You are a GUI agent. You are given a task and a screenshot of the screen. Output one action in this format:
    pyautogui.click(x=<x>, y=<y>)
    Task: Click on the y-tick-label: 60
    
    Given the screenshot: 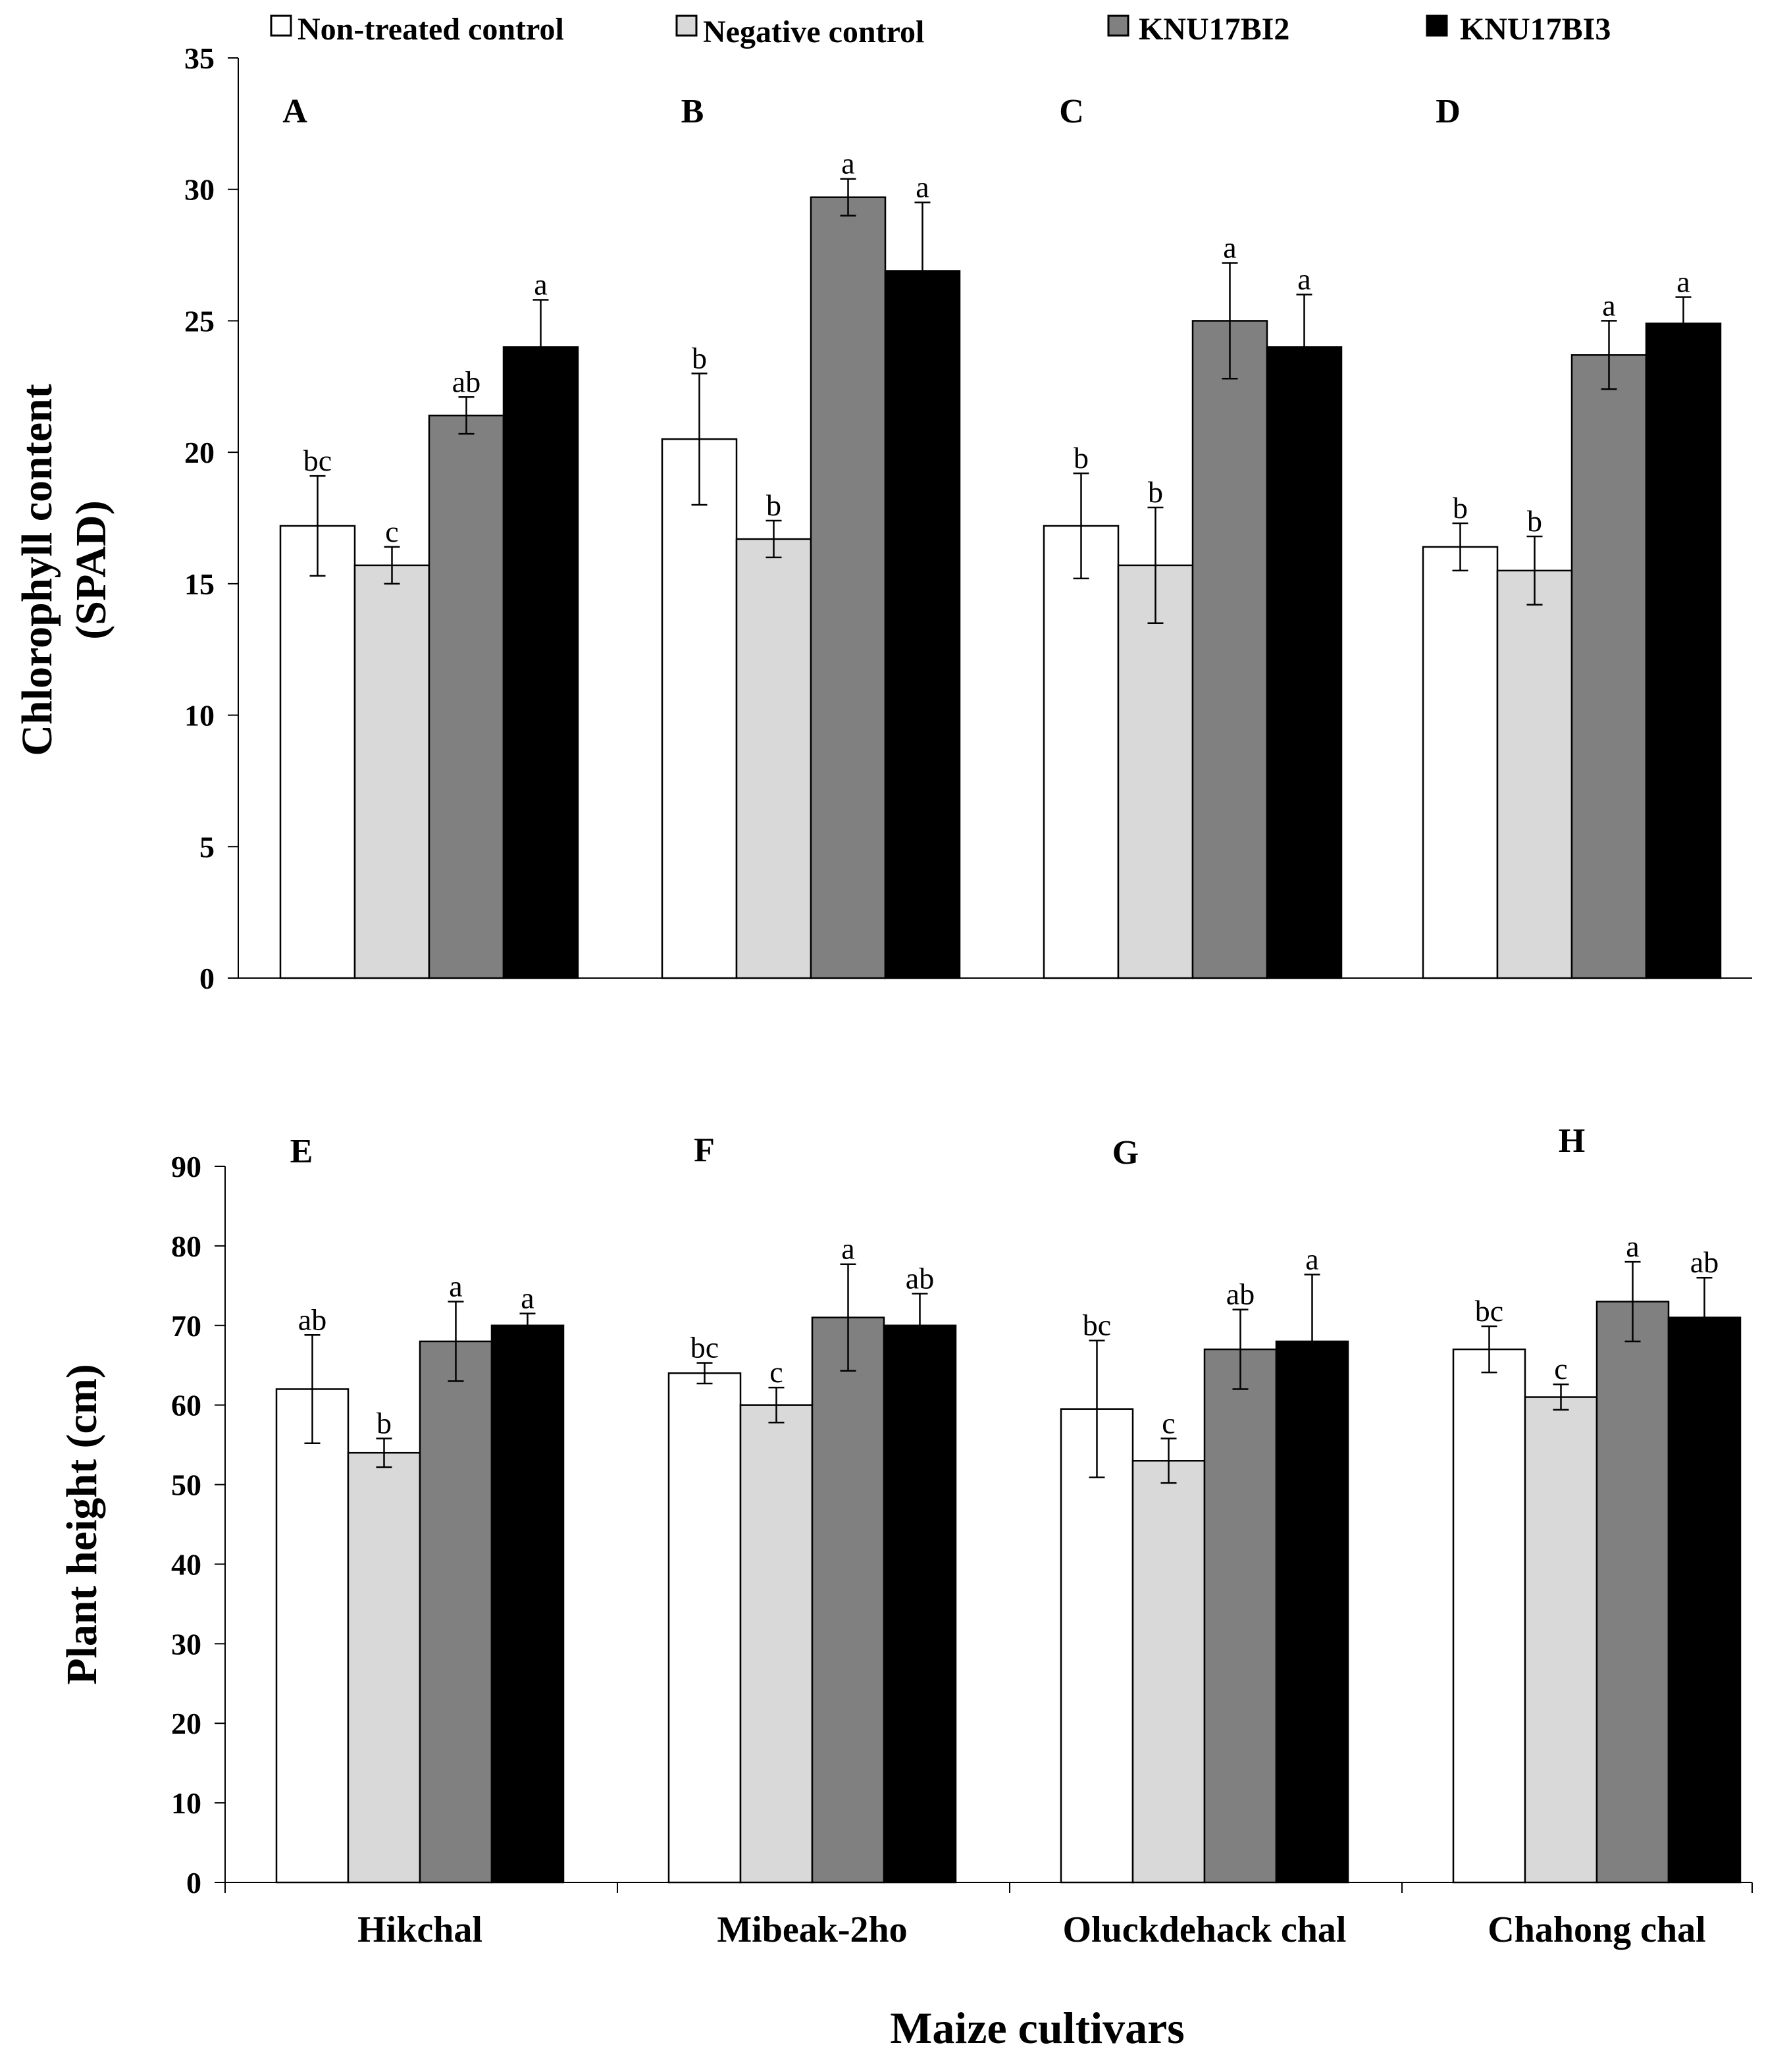 What is the action you would take?
    pyautogui.click(x=186, y=1405)
    